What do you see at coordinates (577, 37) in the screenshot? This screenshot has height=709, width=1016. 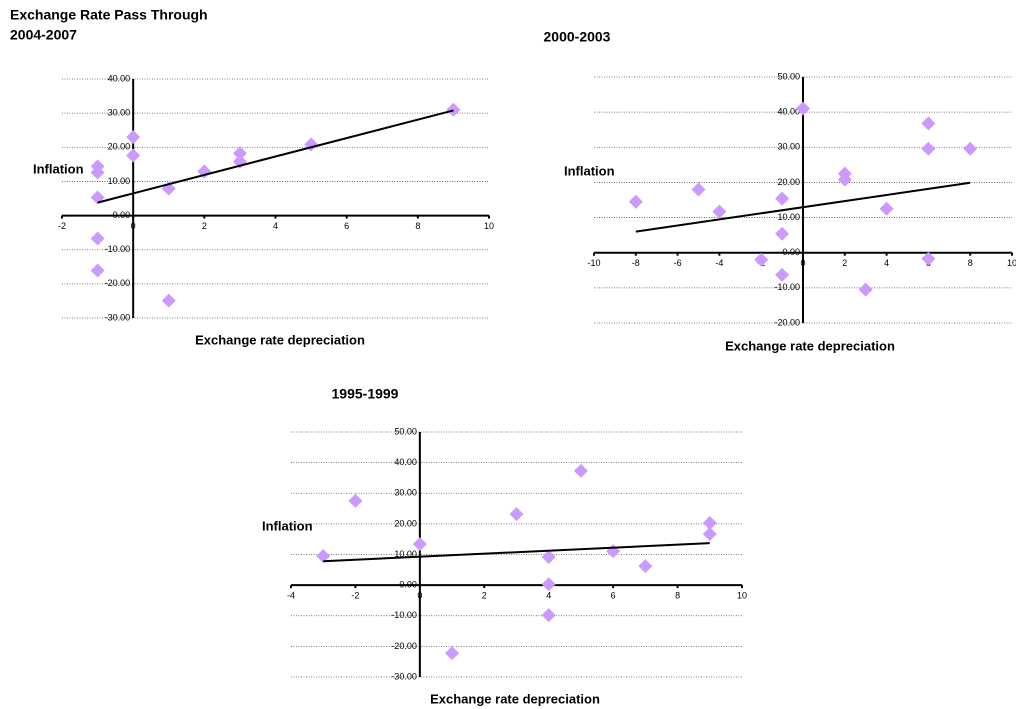 I see `chart-title: 2000-2003` at bounding box center [577, 37].